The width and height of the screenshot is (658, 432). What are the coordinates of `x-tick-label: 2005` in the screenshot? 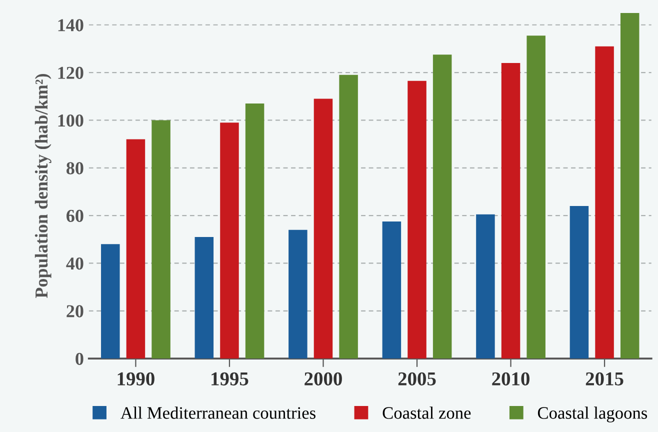 It's located at (417, 379).